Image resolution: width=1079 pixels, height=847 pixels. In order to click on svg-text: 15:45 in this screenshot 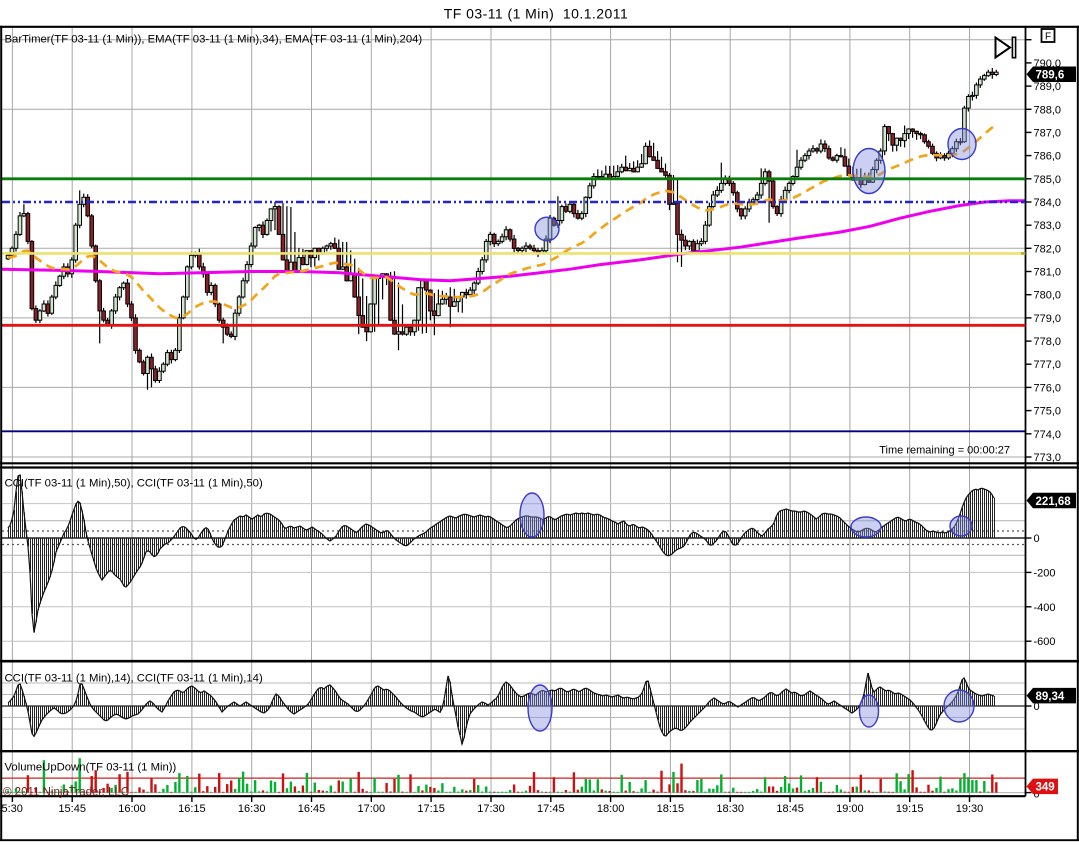, I will do `click(72, 809)`.